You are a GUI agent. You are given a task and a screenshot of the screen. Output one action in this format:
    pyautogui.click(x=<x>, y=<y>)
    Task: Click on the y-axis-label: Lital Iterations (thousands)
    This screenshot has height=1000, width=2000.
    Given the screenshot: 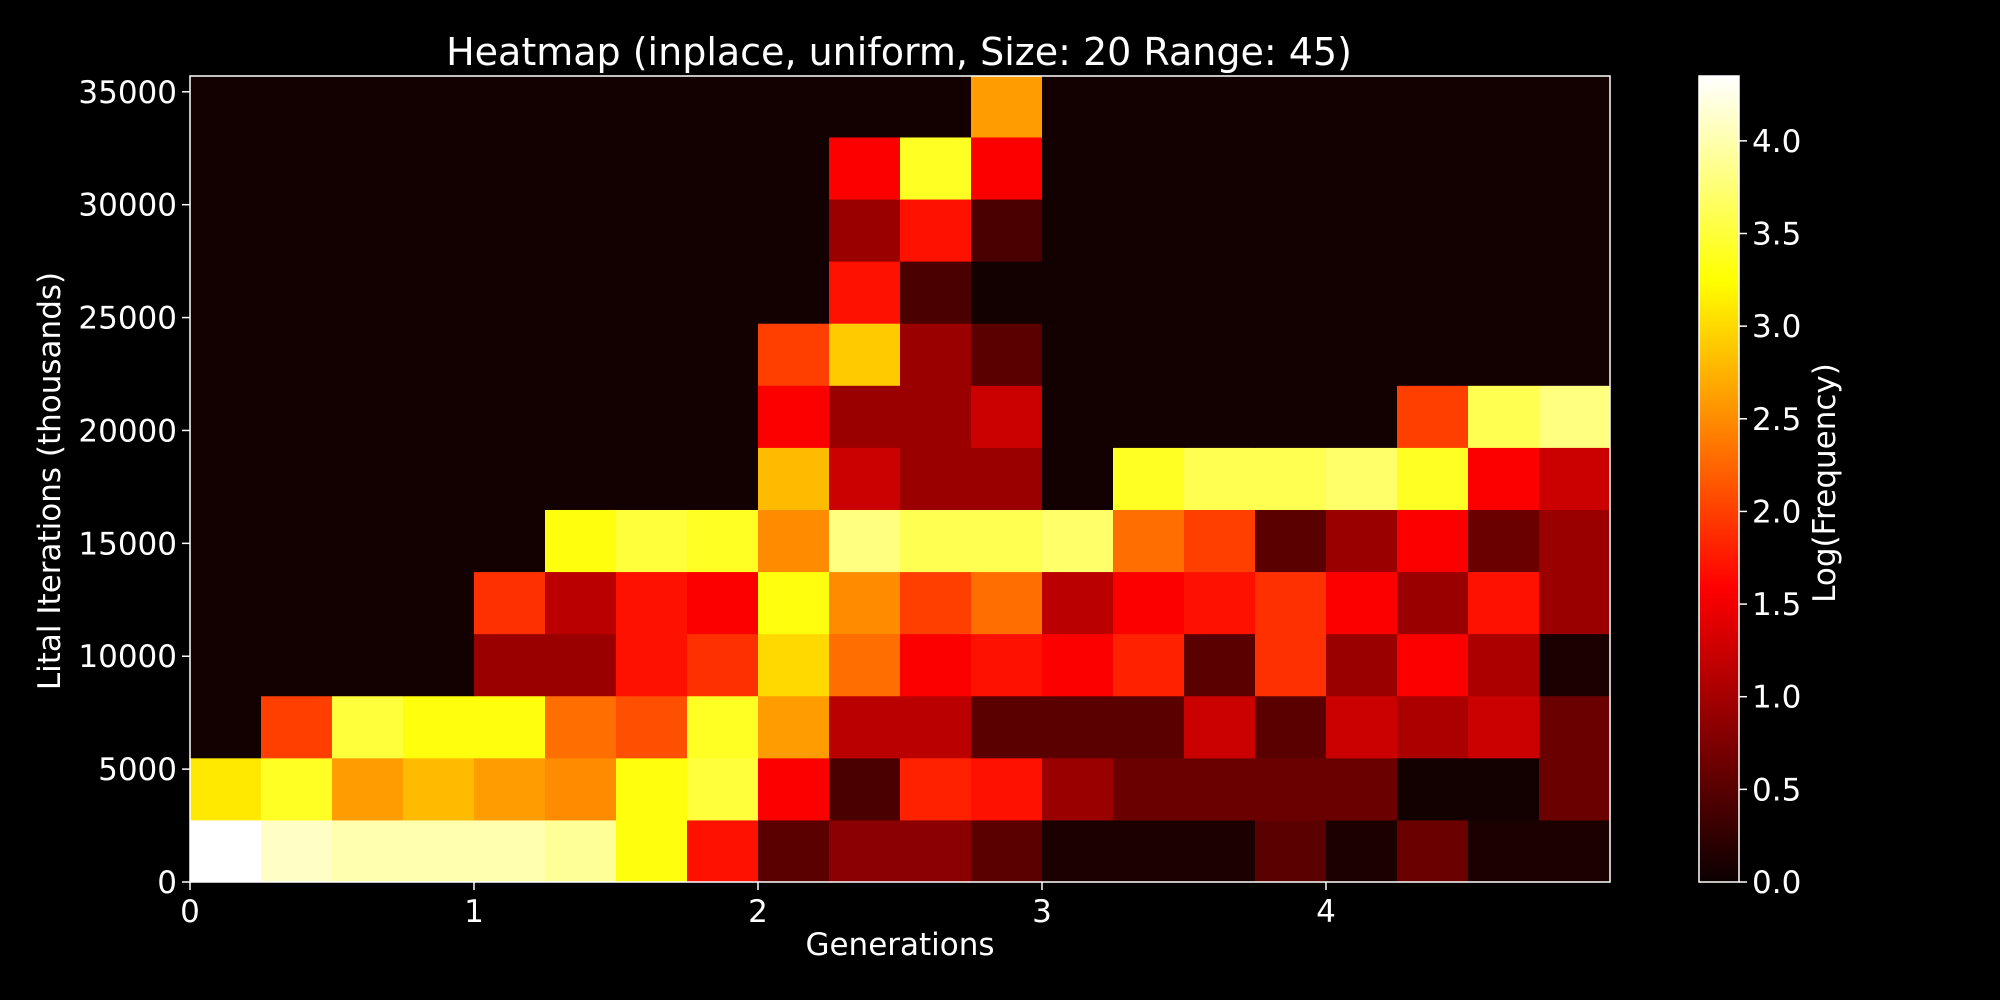 What is the action you would take?
    pyautogui.click(x=50, y=481)
    